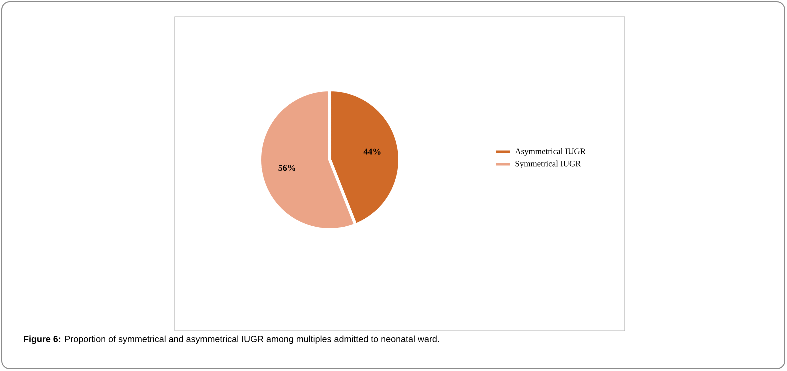  I want to click on data-label: 44%, so click(372, 151).